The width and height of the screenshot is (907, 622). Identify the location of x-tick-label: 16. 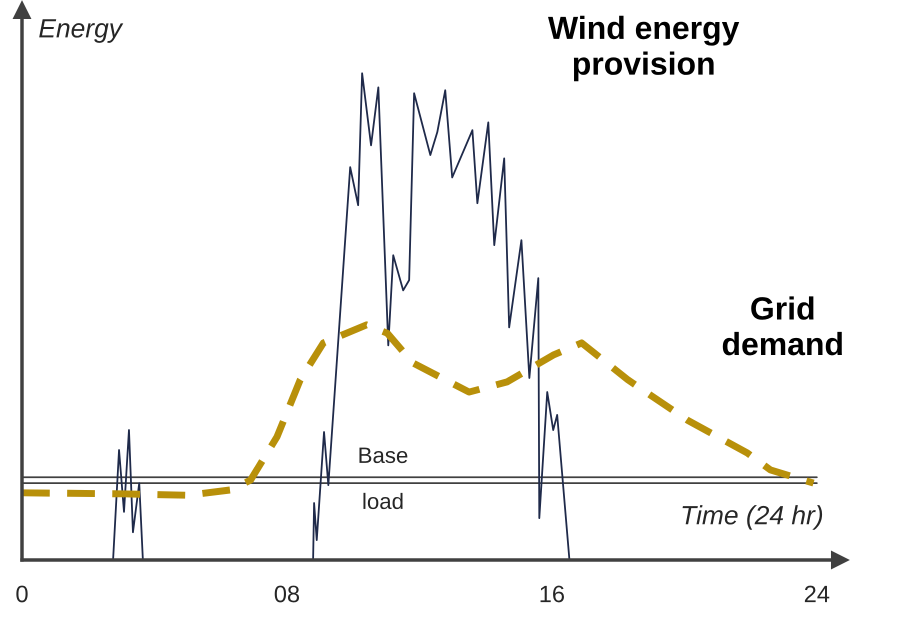
(552, 594).